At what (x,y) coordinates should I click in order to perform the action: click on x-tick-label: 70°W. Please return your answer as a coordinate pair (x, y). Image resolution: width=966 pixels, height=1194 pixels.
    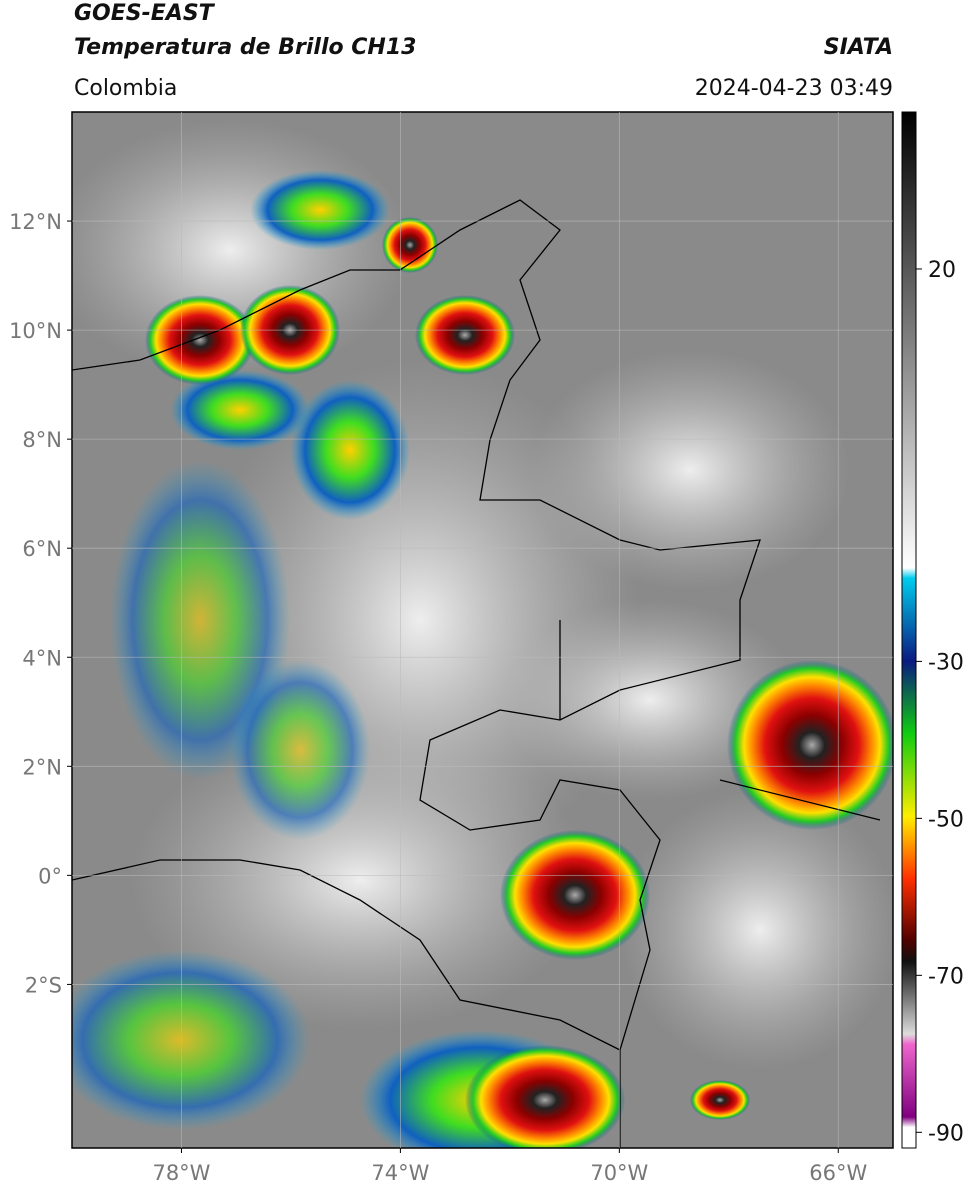
    Looking at the image, I should click on (619, 1173).